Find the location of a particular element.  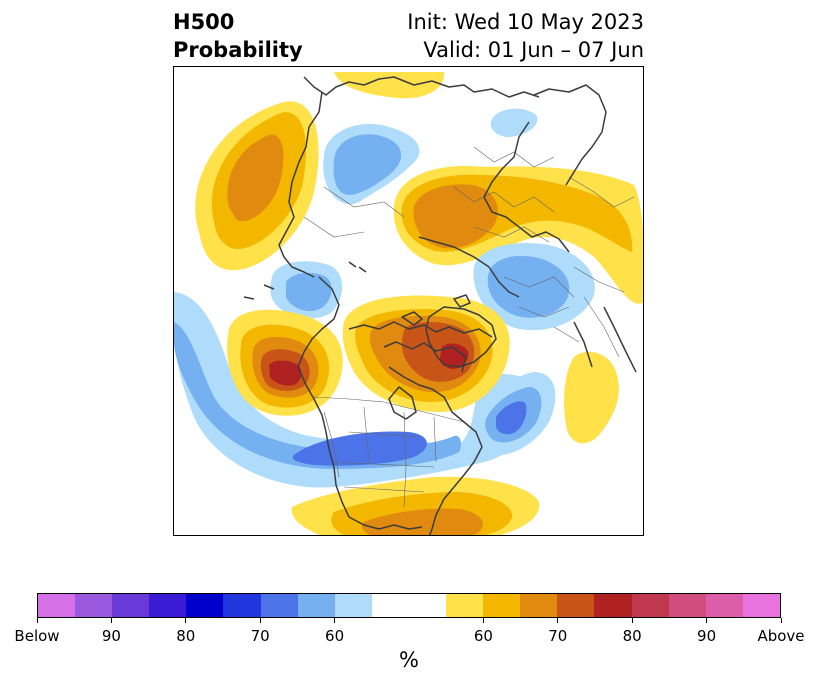

coast-greenland is located at coordinates (461, 337).